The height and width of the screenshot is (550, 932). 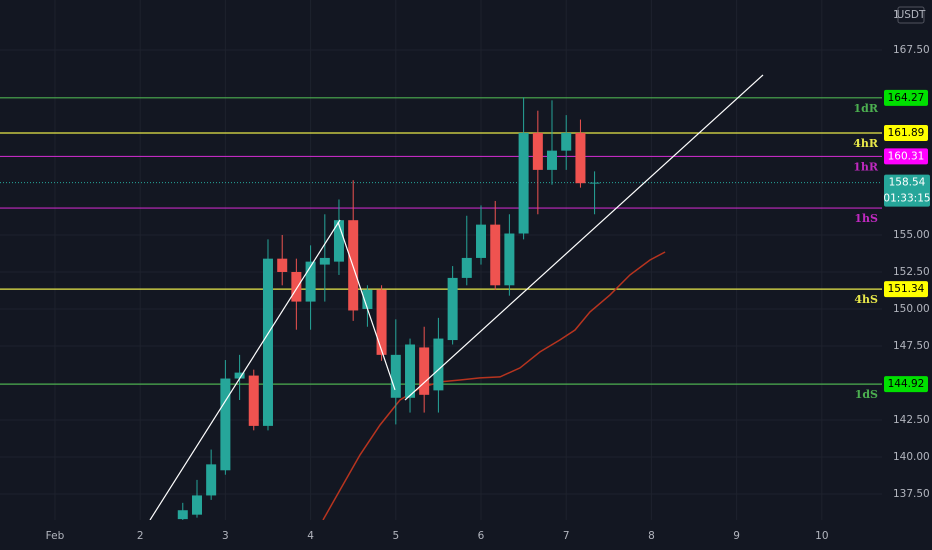 I want to click on x-tick-label: 10, so click(x=821, y=536).